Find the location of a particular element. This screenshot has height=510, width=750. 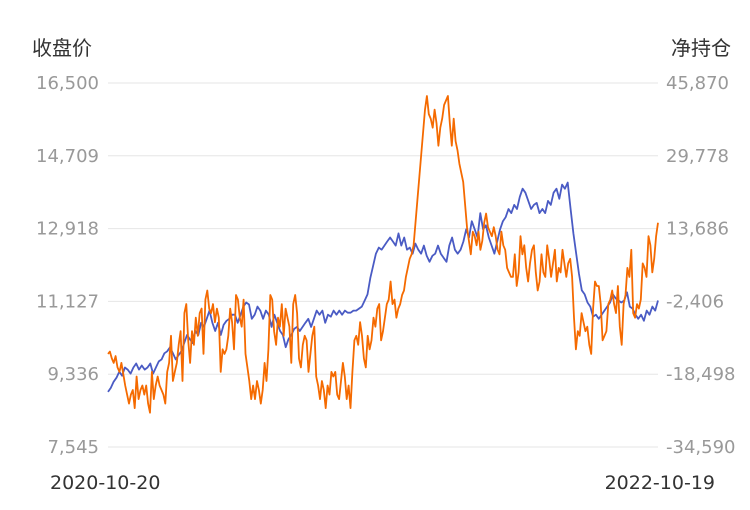

right-axis-title: 净持仓 is located at coordinates (701, 48).